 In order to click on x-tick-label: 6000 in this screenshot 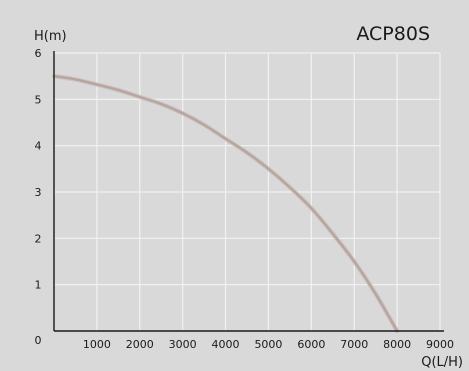, I will do `click(311, 344)`.